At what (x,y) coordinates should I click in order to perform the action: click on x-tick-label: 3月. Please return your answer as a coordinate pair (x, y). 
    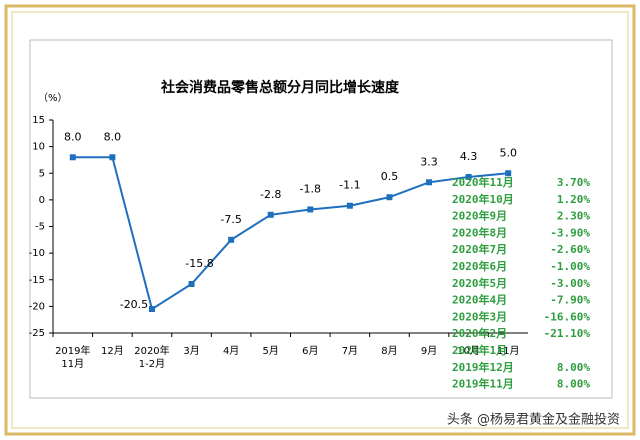
    Looking at the image, I should click on (191, 351).